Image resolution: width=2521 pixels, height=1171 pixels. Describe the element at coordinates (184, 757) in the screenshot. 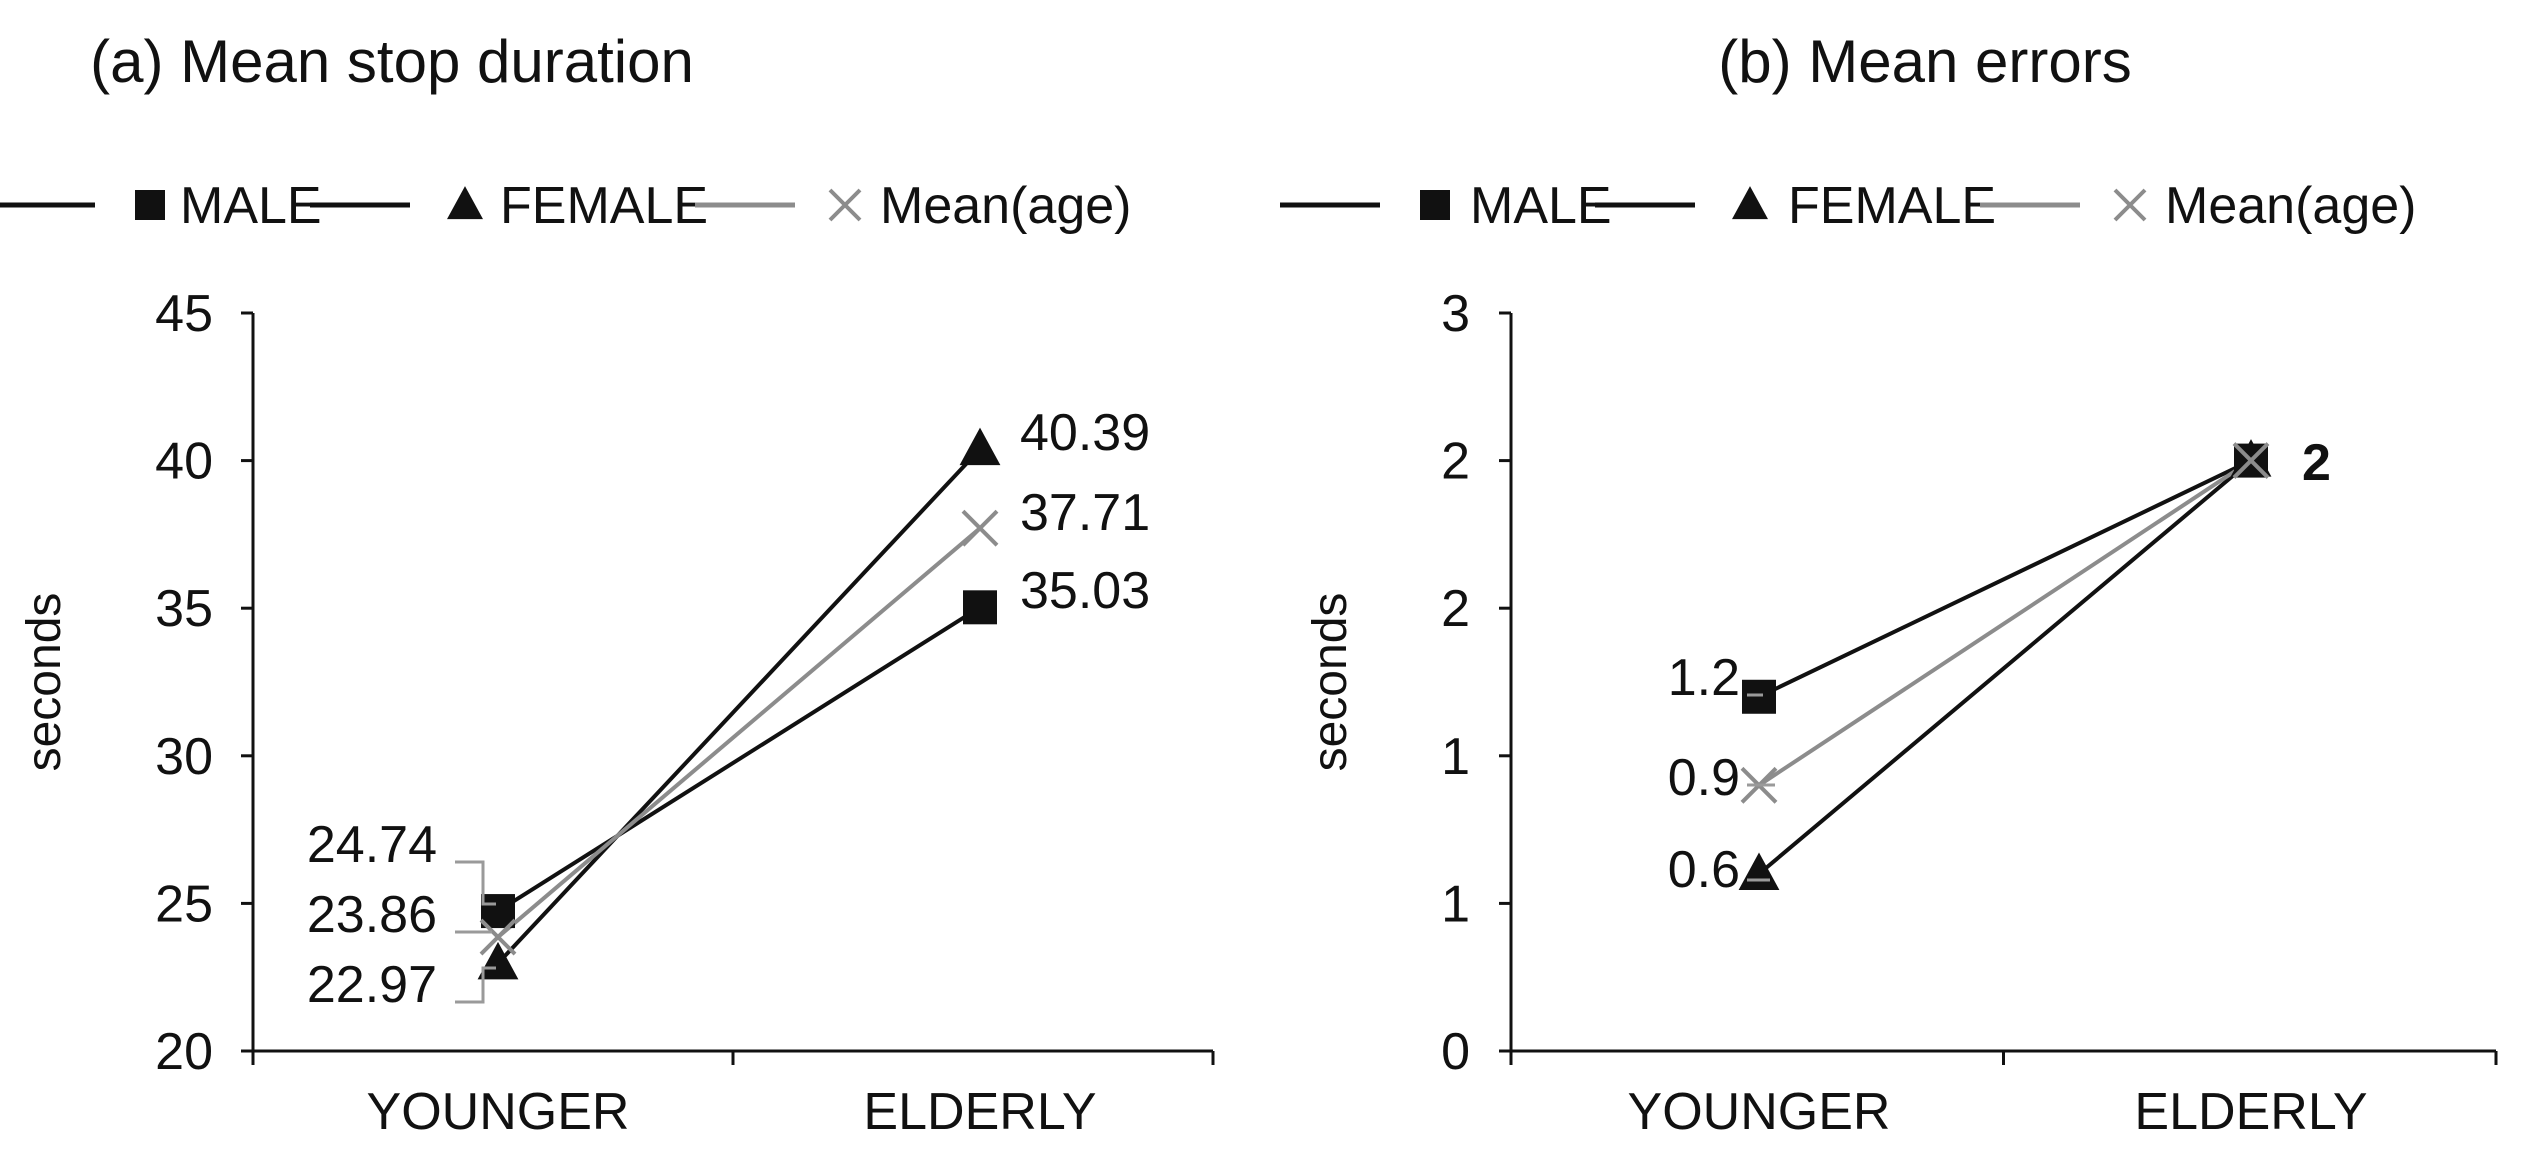

I see `y-tick-label: 30` at that location.